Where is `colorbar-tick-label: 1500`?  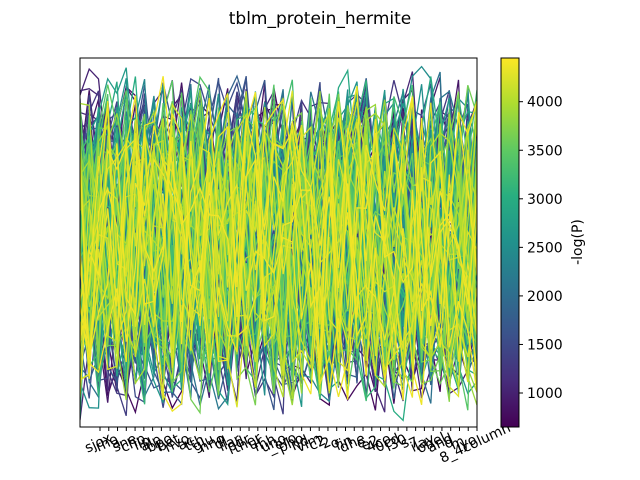 colorbar-tick-label: 1500 is located at coordinates (545, 345).